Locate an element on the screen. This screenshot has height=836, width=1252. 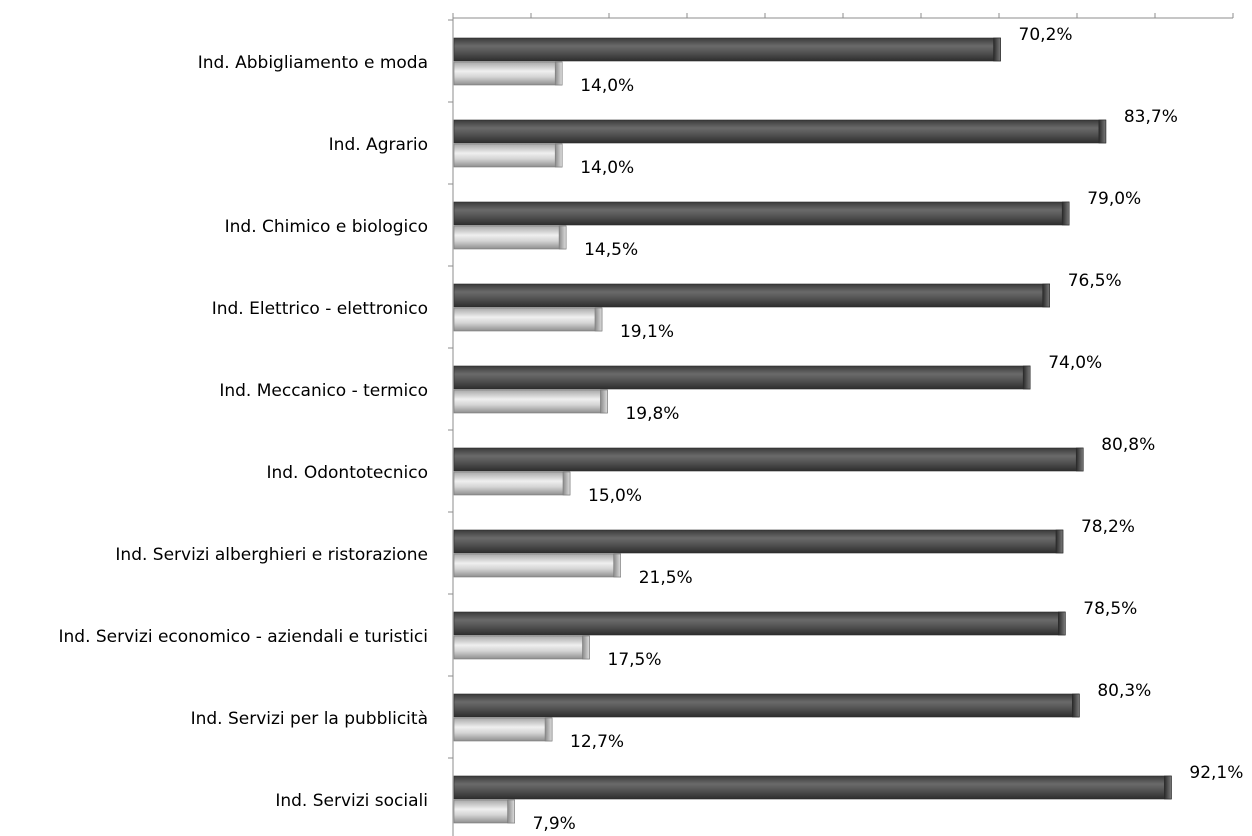
category-label: Ind. Chimico e biologico is located at coordinates (326, 227).